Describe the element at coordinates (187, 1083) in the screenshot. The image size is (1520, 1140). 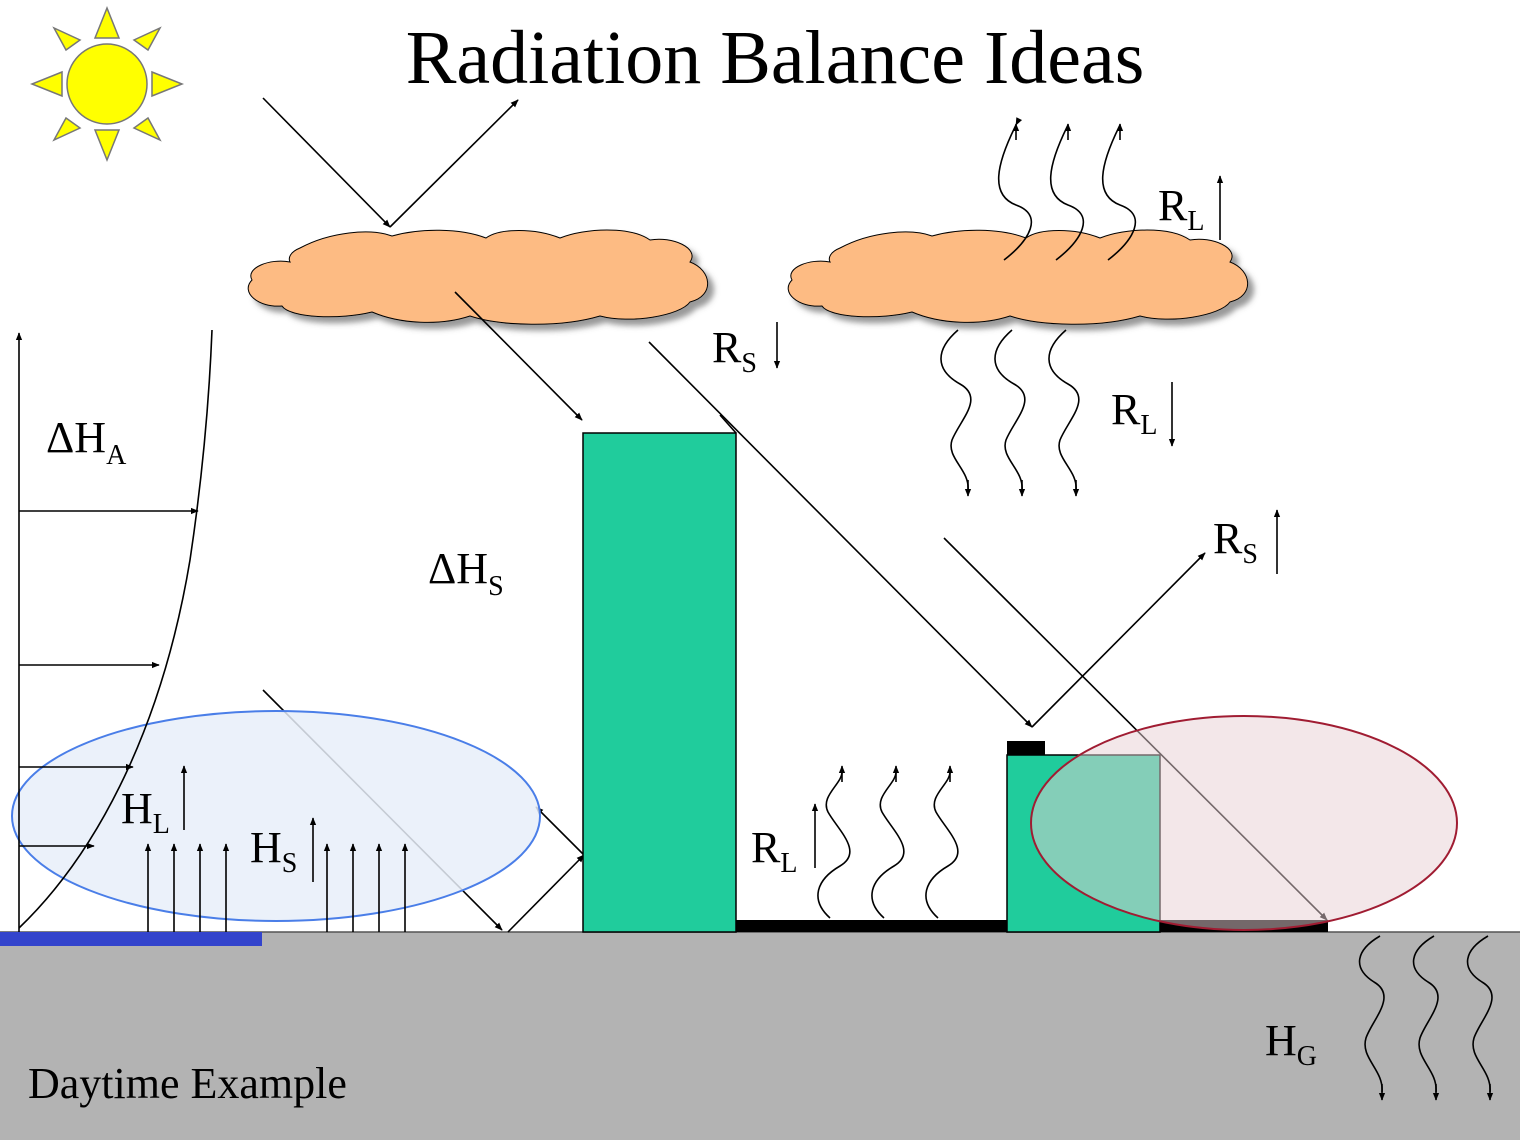
I see `caption-daytime-example: Daytime Example` at that location.